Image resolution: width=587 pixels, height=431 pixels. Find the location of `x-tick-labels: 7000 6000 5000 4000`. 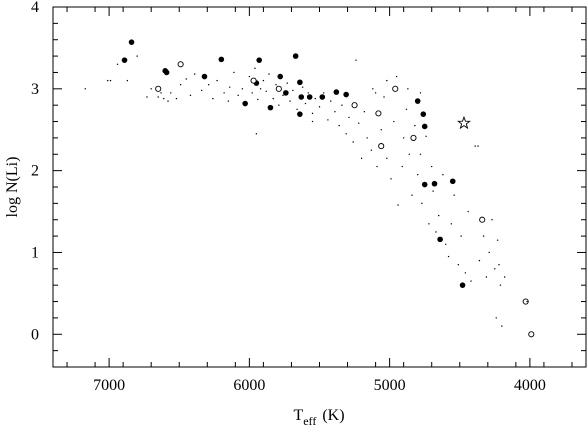

x-tick-labels: 7000 6000 5000 4000 is located at coordinates (319, 385).